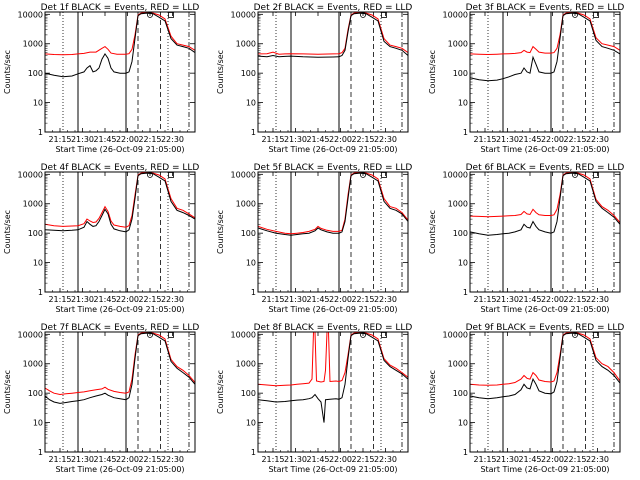 The height and width of the screenshot is (480, 640). I want to click on panel-title: Det 1f BLACK = Events, RED = LLD, so click(120, 8).